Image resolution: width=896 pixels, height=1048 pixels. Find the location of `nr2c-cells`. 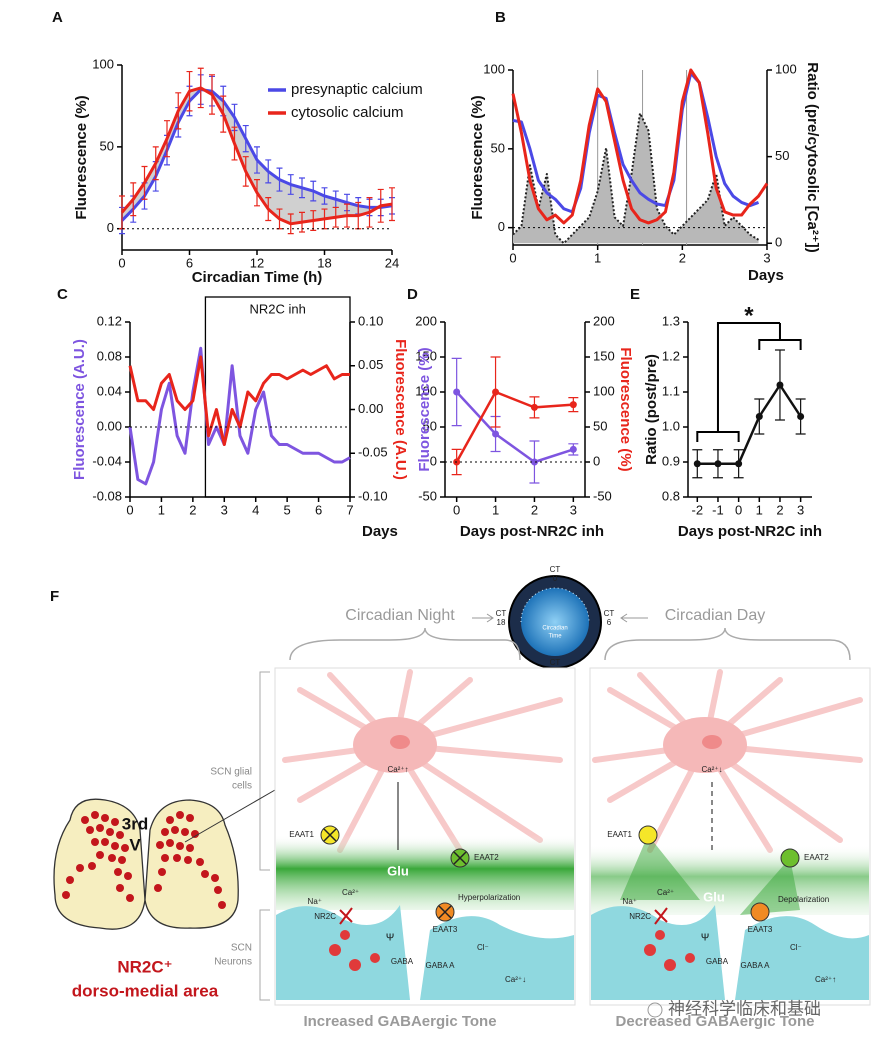

nr2c-cells is located at coordinates (144, 860).